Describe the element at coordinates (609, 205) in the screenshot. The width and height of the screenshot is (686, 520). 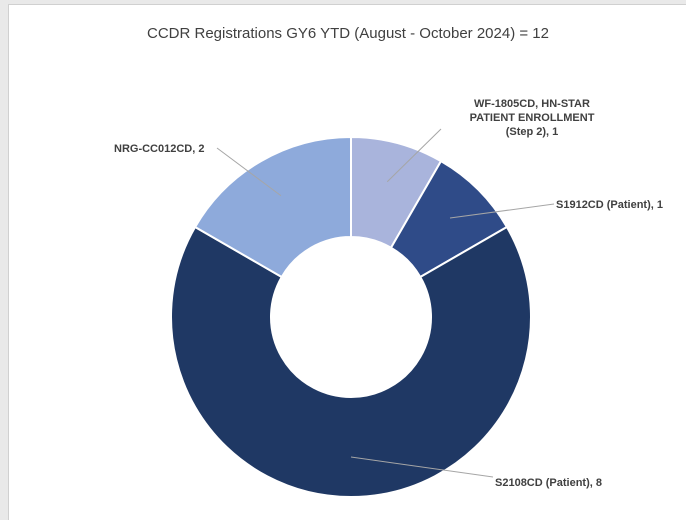
I see `data-label: S1912CD (Patient), 1` at that location.